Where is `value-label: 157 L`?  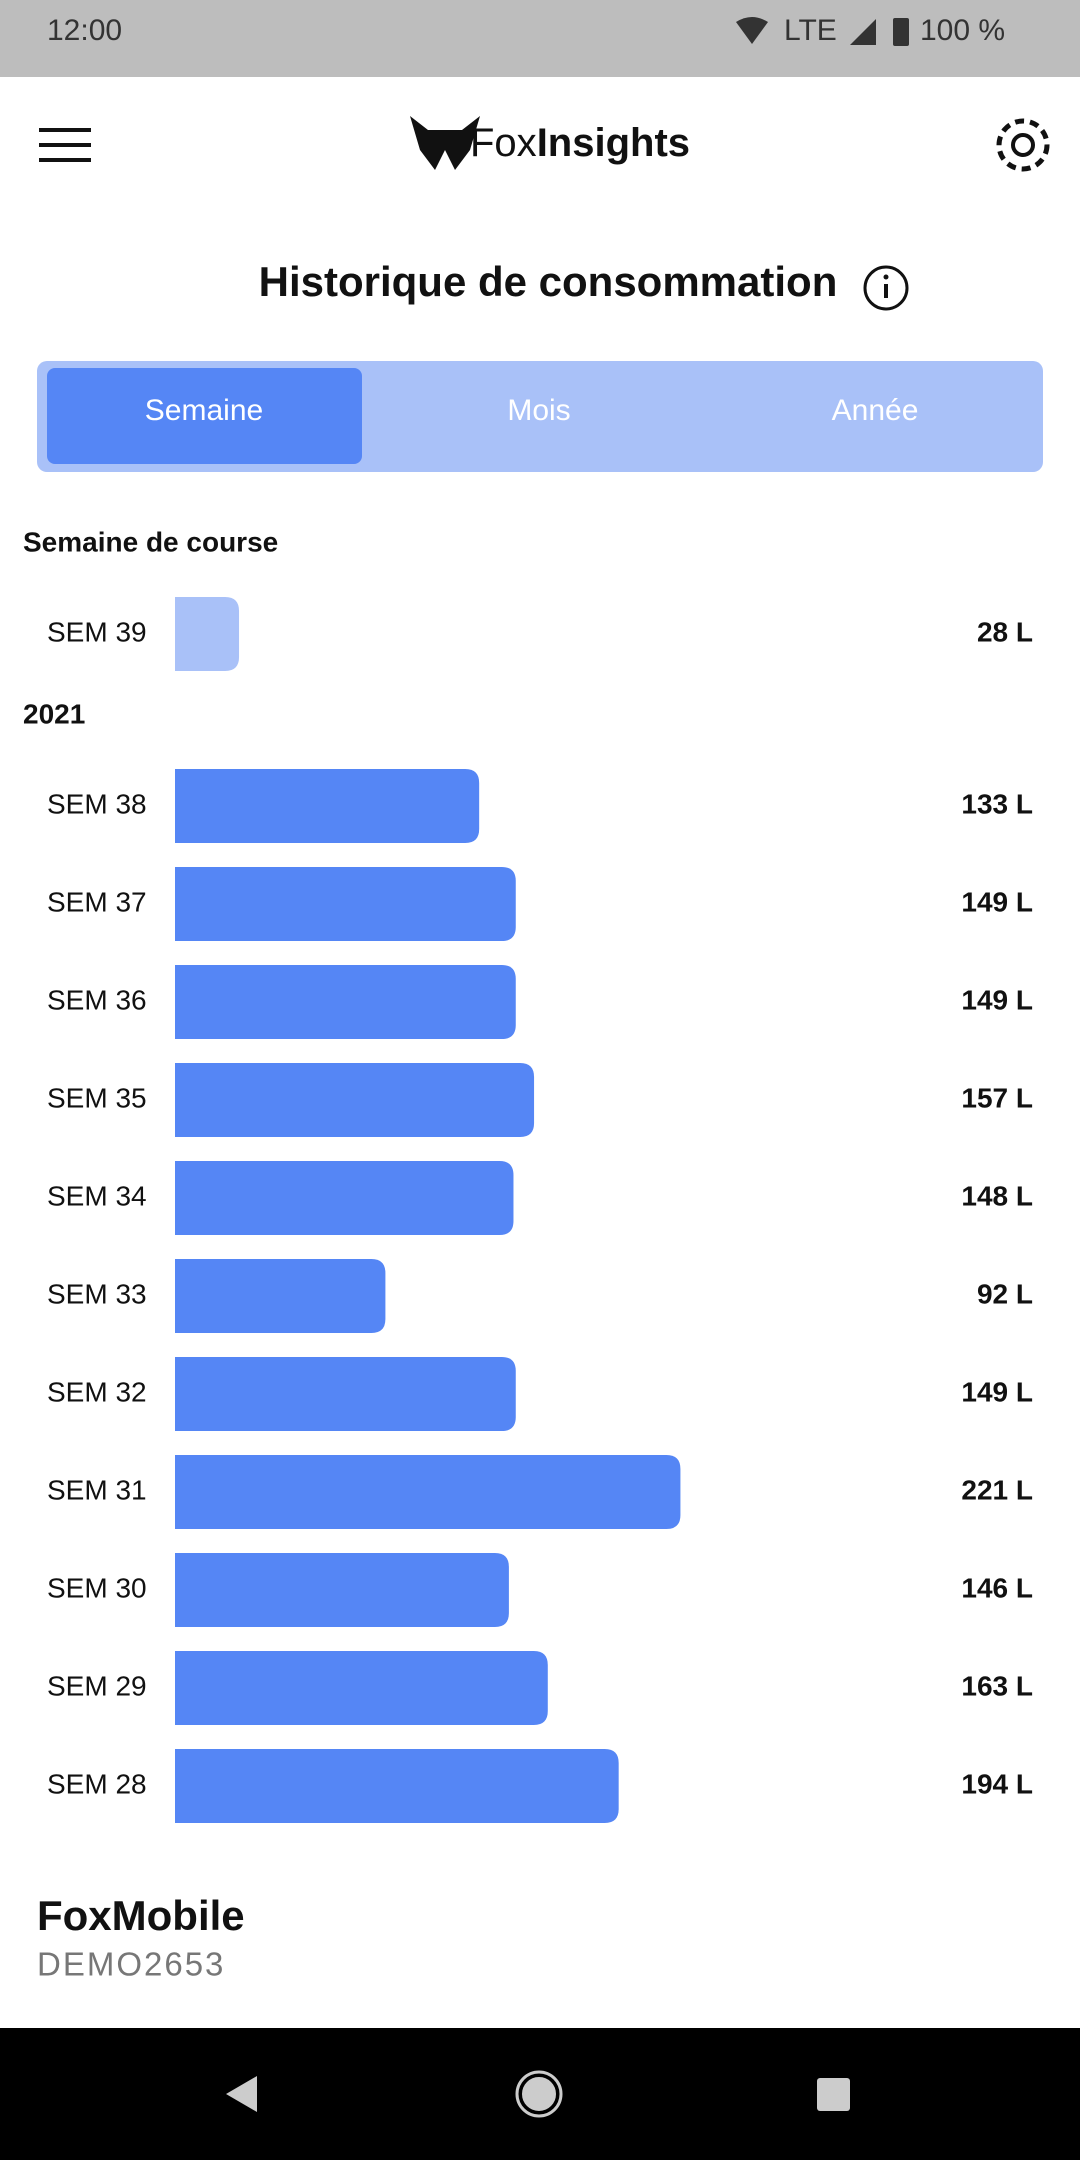
value-label: 157 L is located at coordinates (997, 1097).